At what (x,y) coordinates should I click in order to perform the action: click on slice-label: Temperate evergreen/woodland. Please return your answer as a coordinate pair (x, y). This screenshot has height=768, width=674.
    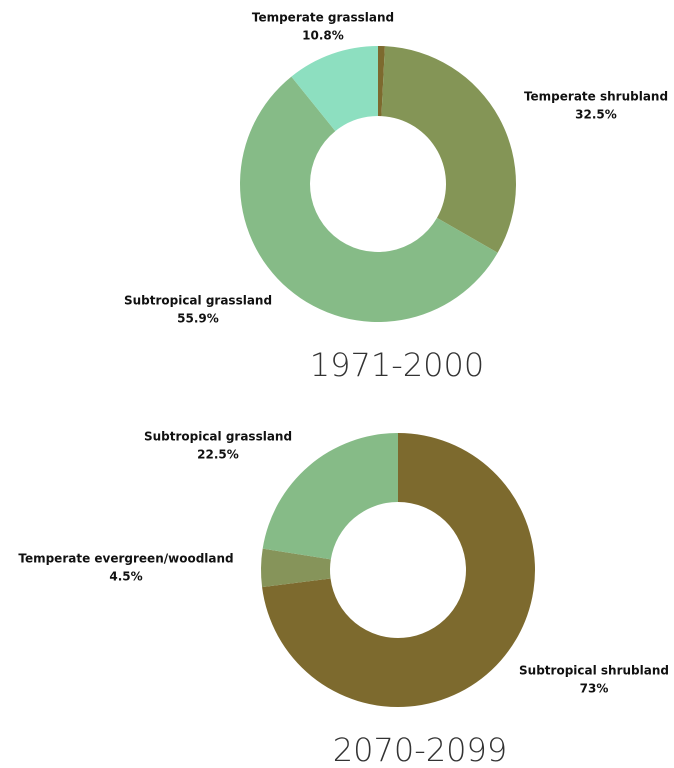
    Looking at the image, I should click on (125, 559).